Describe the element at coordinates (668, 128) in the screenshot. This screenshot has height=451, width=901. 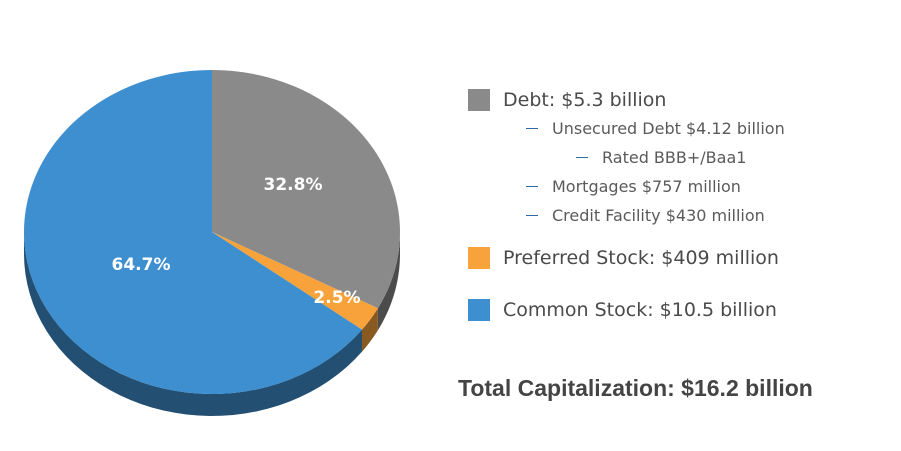
I see `legend-sub-label-unsecured: Unsecured Debt $4.12 billion` at that location.